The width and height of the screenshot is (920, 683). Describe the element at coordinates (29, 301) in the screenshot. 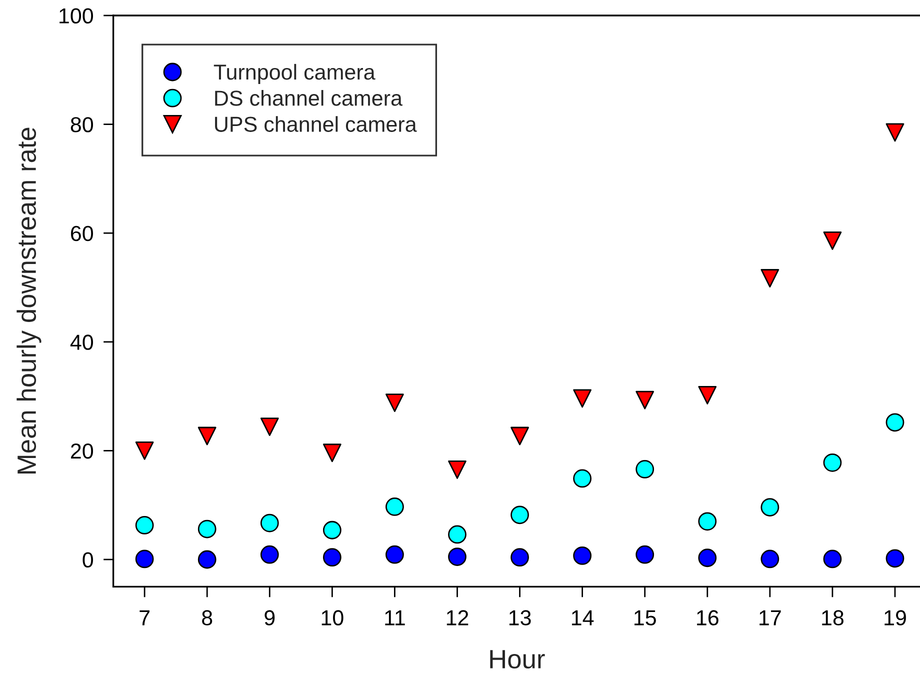

I see `y-axis-title: Mean hourly downstream rate` at that location.